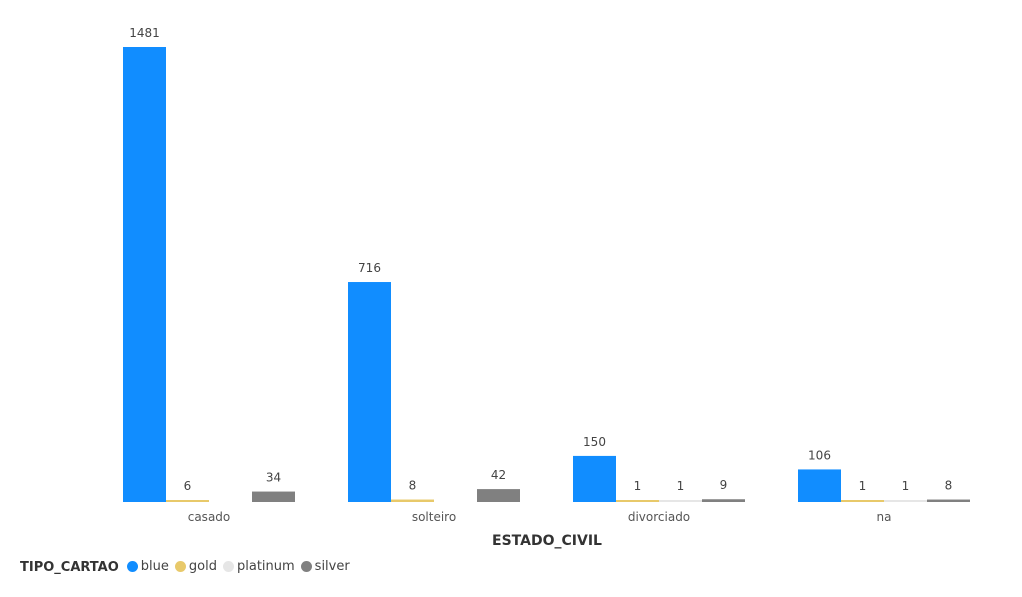 The height and width of the screenshot is (597, 1022). Describe the element at coordinates (594, 478) in the screenshot. I see `bar-blue-divorciado` at that location.